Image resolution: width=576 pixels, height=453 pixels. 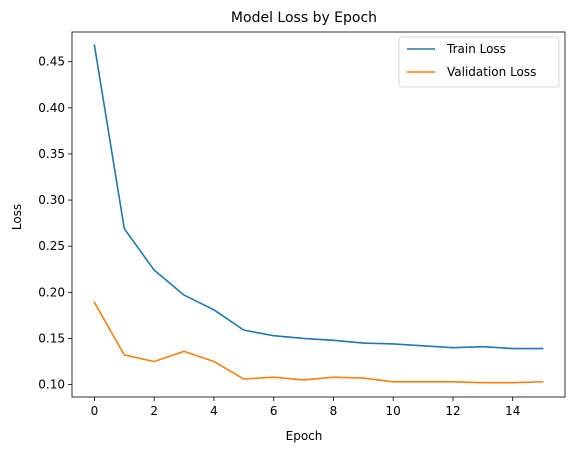 I want to click on x-tick-label: 10, so click(x=393, y=411).